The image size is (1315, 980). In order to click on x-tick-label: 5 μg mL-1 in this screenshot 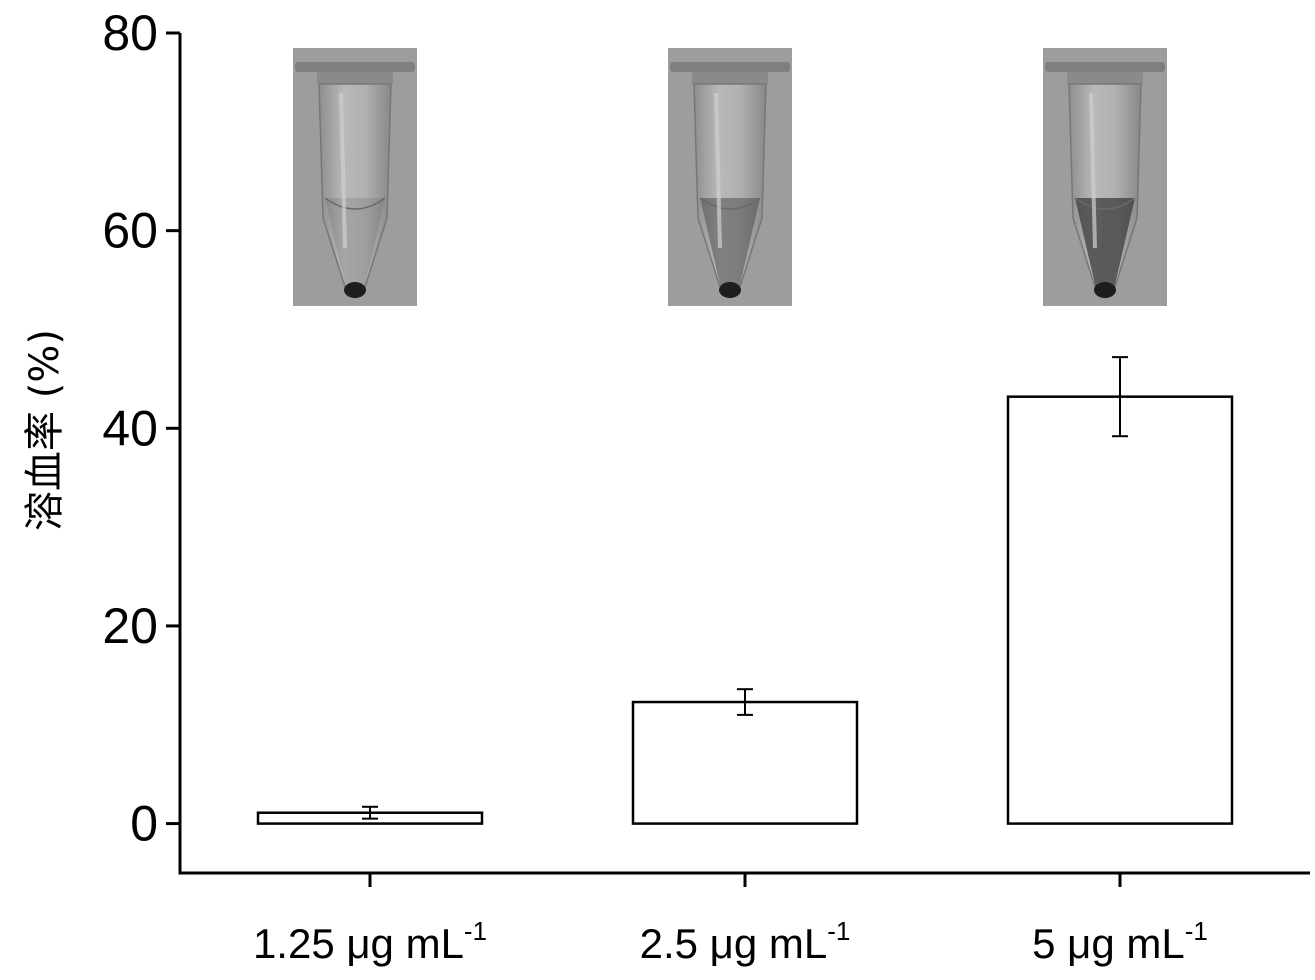, I will do `click(1120, 941)`.